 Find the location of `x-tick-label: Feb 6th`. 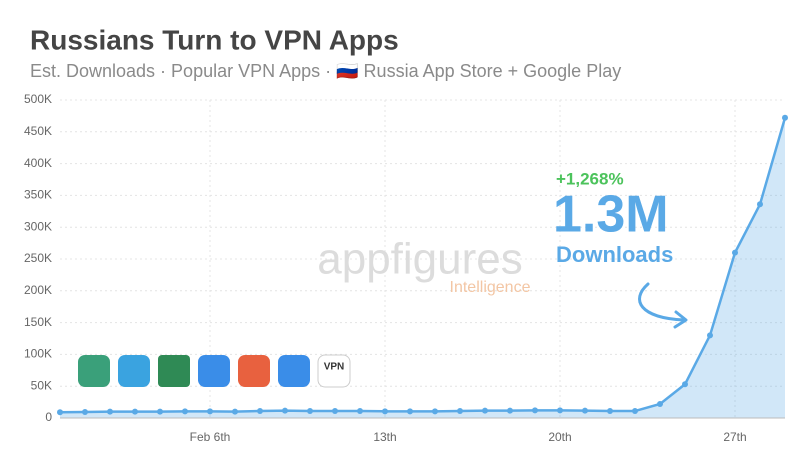

x-tick-label: Feb 6th is located at coordinates (210, 437).